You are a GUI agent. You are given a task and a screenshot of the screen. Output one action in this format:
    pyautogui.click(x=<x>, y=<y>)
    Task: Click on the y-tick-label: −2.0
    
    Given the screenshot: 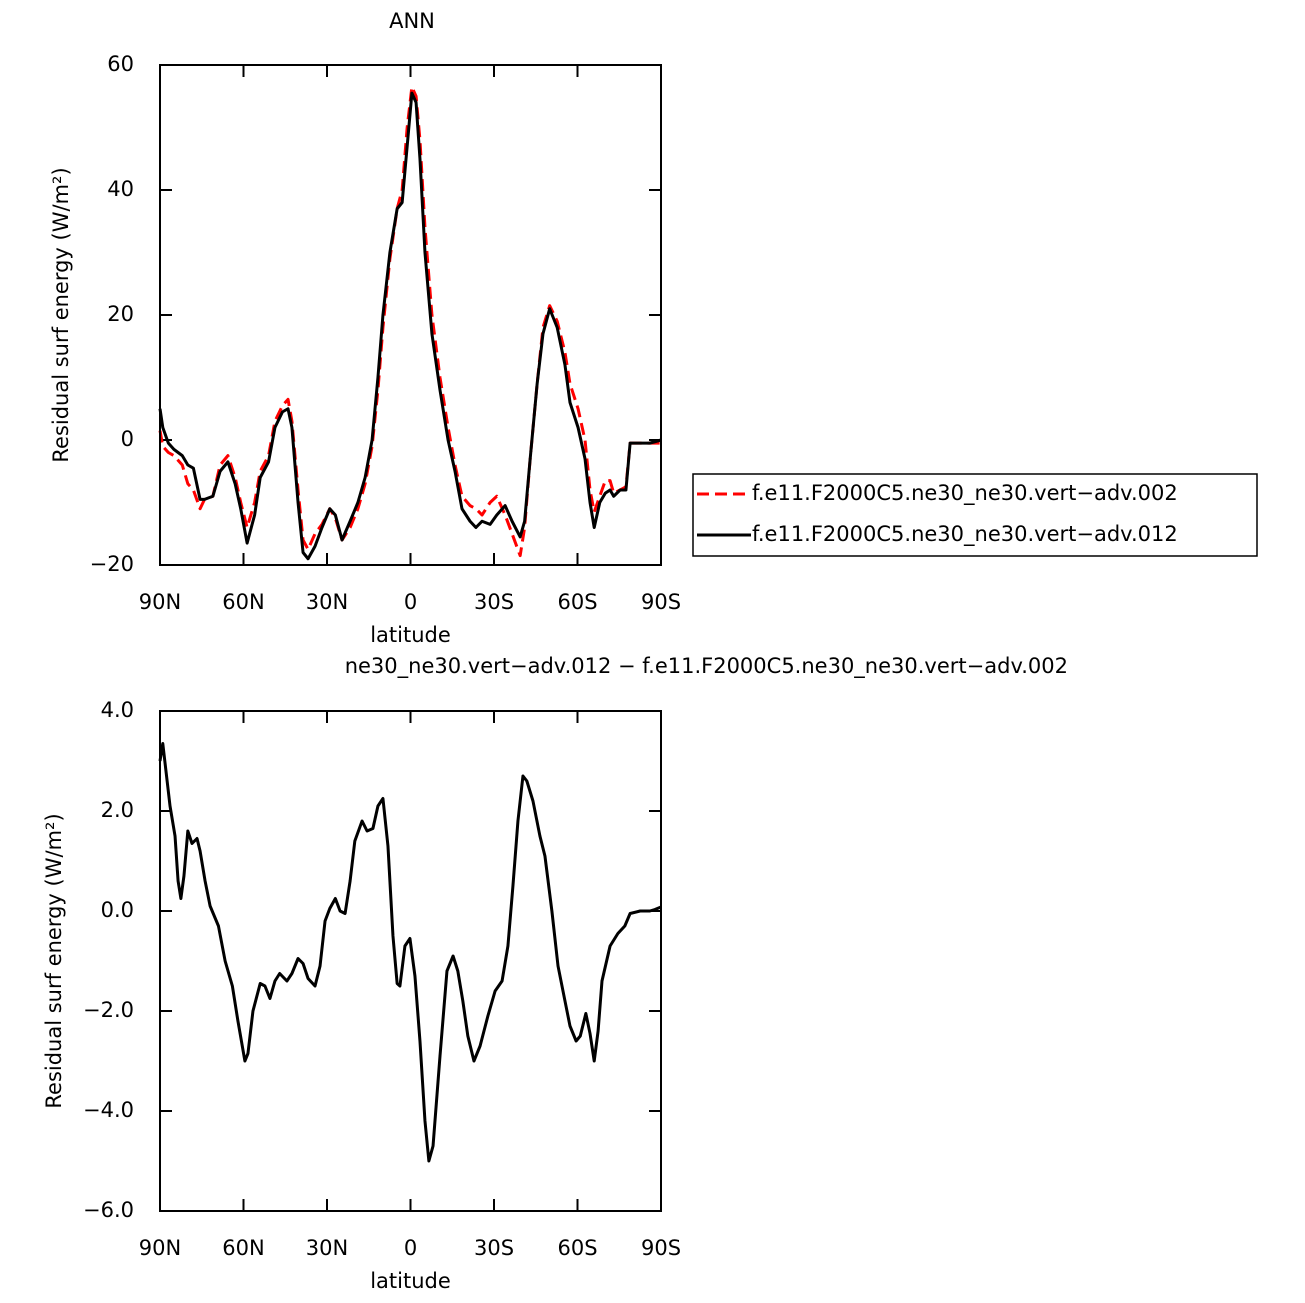 What is the action you would take?
    pyautogui.click(x=108, y=1010)
    